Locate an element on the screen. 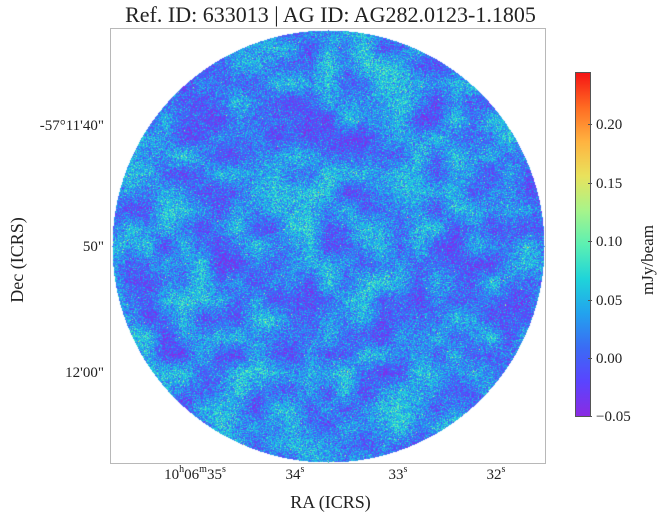 The width and height of the screenshot is (661, 520). colorbar is located at coordinates (583, 244).